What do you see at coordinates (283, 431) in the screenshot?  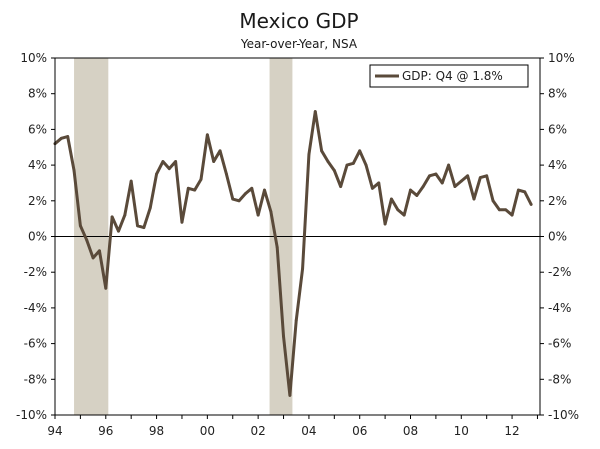 I see `x-tick-labels: 94 96 98 00 02 04 06 08 10 12` at bounding box center [283, 431].